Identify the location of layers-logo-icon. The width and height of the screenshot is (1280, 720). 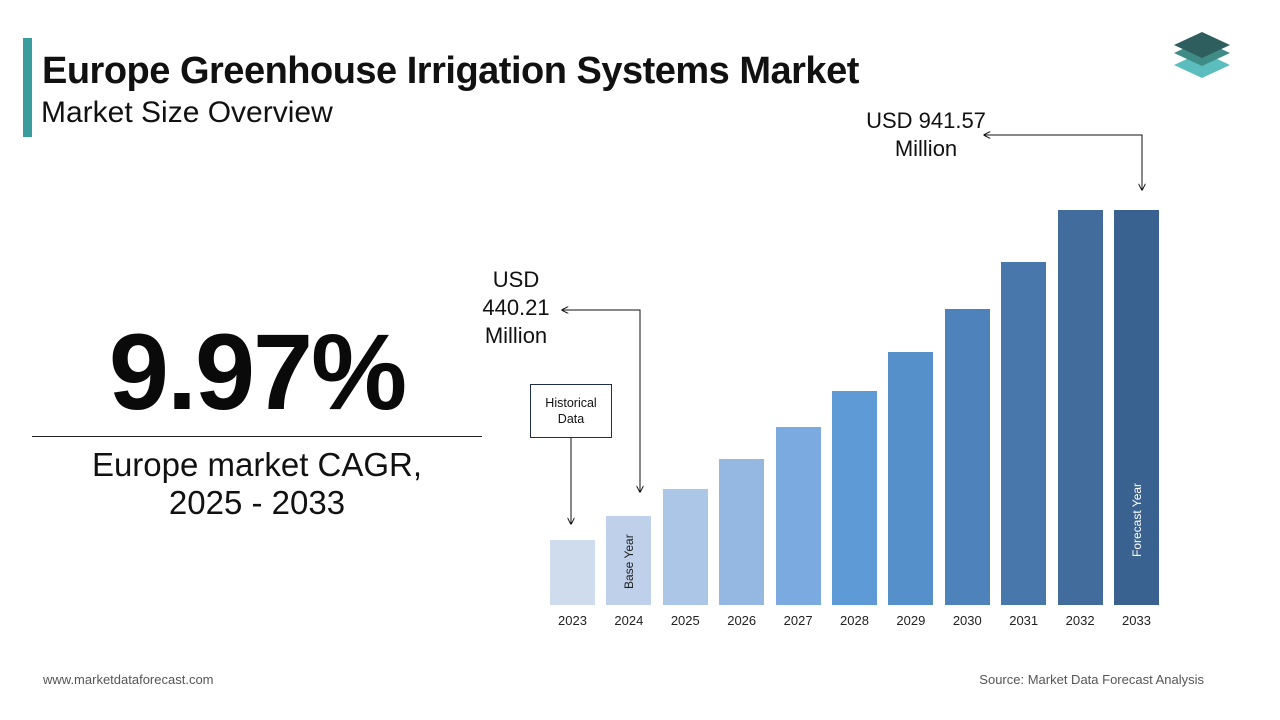
(1202, 55).